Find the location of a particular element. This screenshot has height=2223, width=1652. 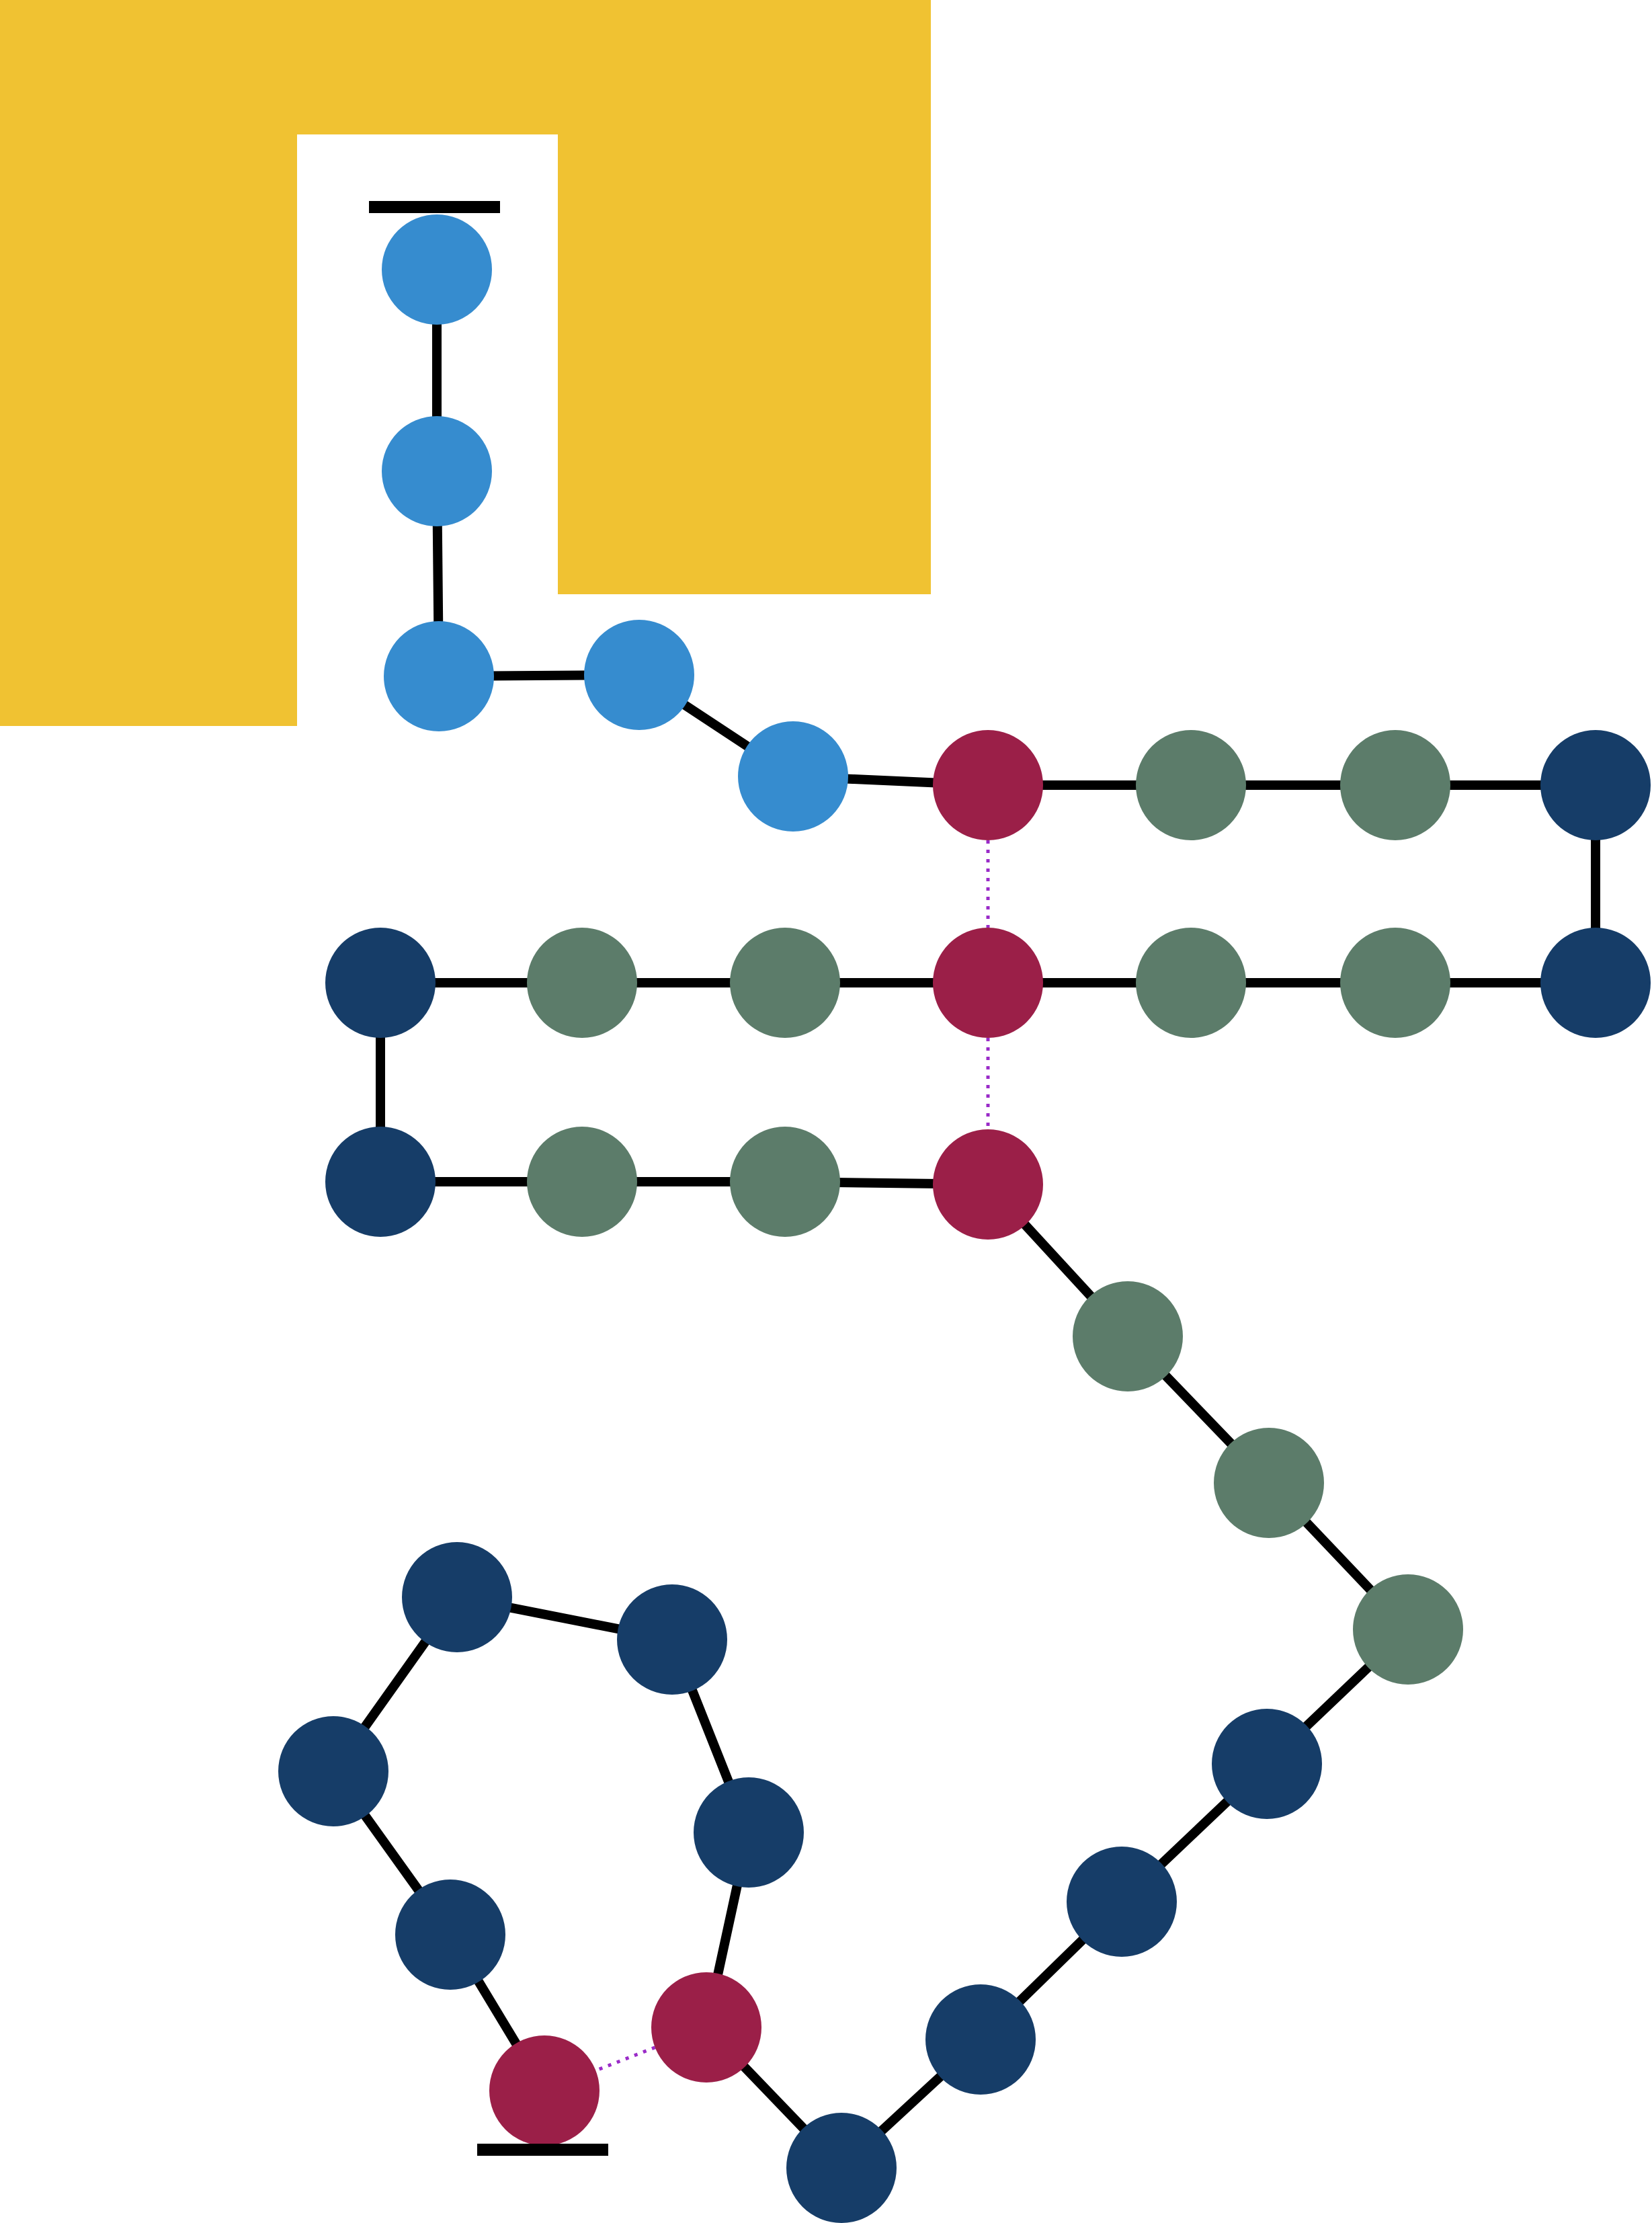

interaction-links is located at coordinates (792, 1456).